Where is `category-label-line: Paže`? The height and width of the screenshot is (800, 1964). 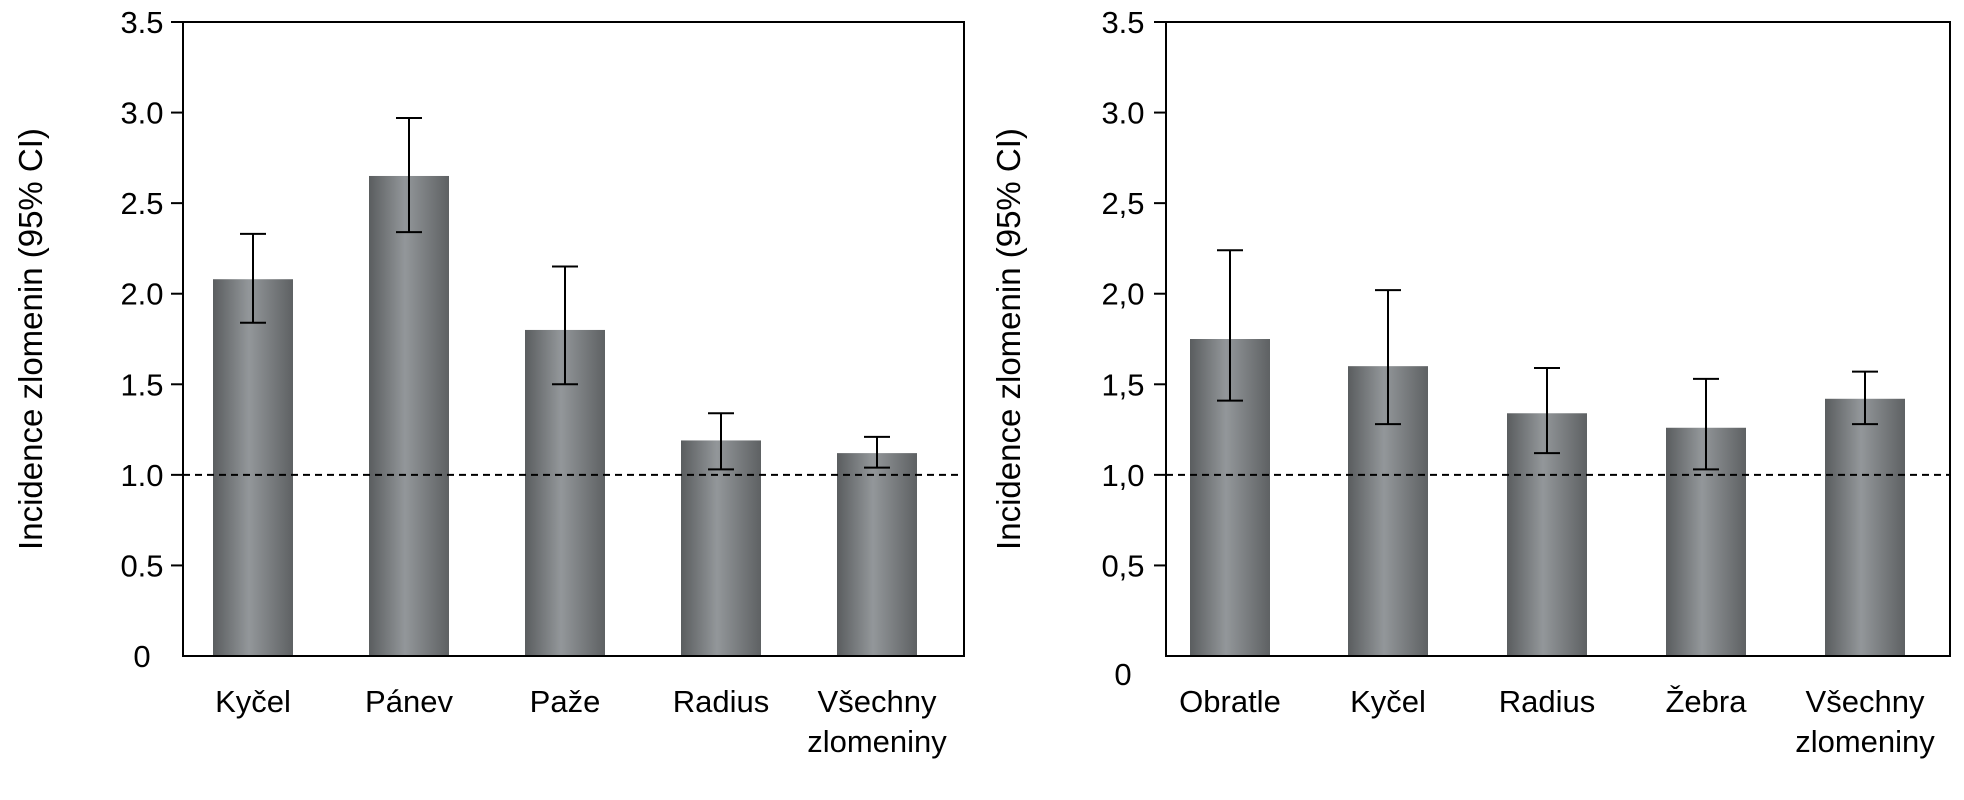
category-label-line: Paže is located at coordinates (565, 701).